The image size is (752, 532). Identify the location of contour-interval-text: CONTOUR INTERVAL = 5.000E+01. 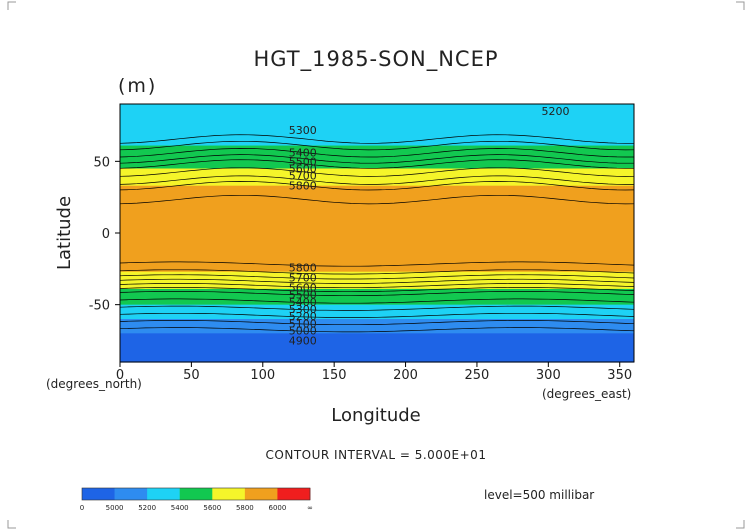
(376, 455).